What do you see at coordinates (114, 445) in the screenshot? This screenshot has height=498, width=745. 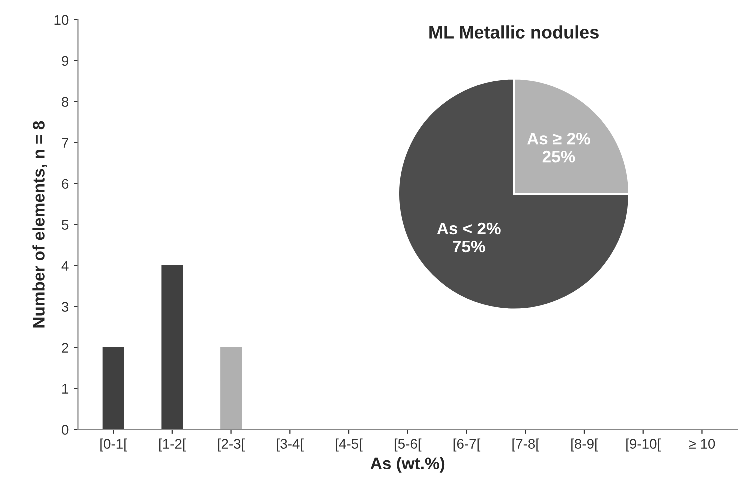 I see `x-tick-label: [0-1[` at bounding box center [114, 445].